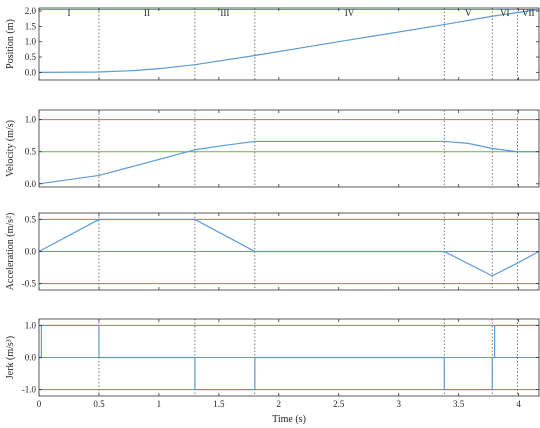 This screenshot has height=428, width=540. Describe the element at coordinates (31, 11) in the screenshot. I see `y-tick-label: 2.0` at that location.